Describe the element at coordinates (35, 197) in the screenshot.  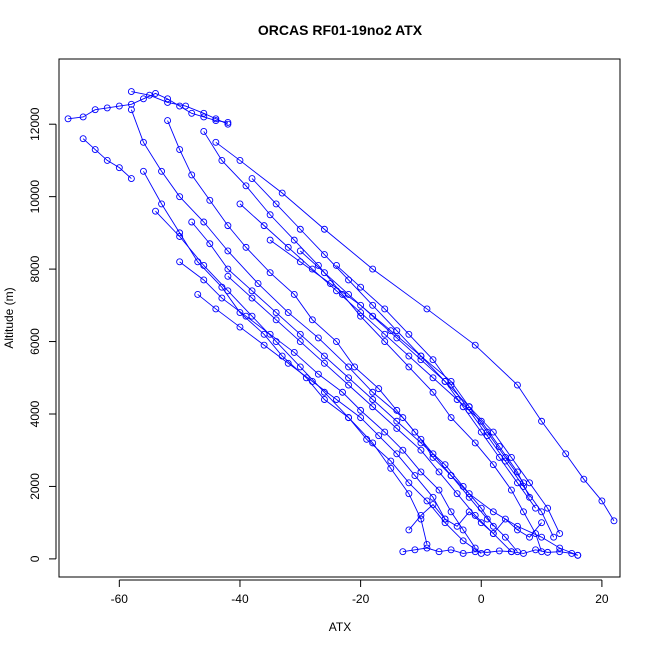
I see `y-tick-label: 10000` at that location.